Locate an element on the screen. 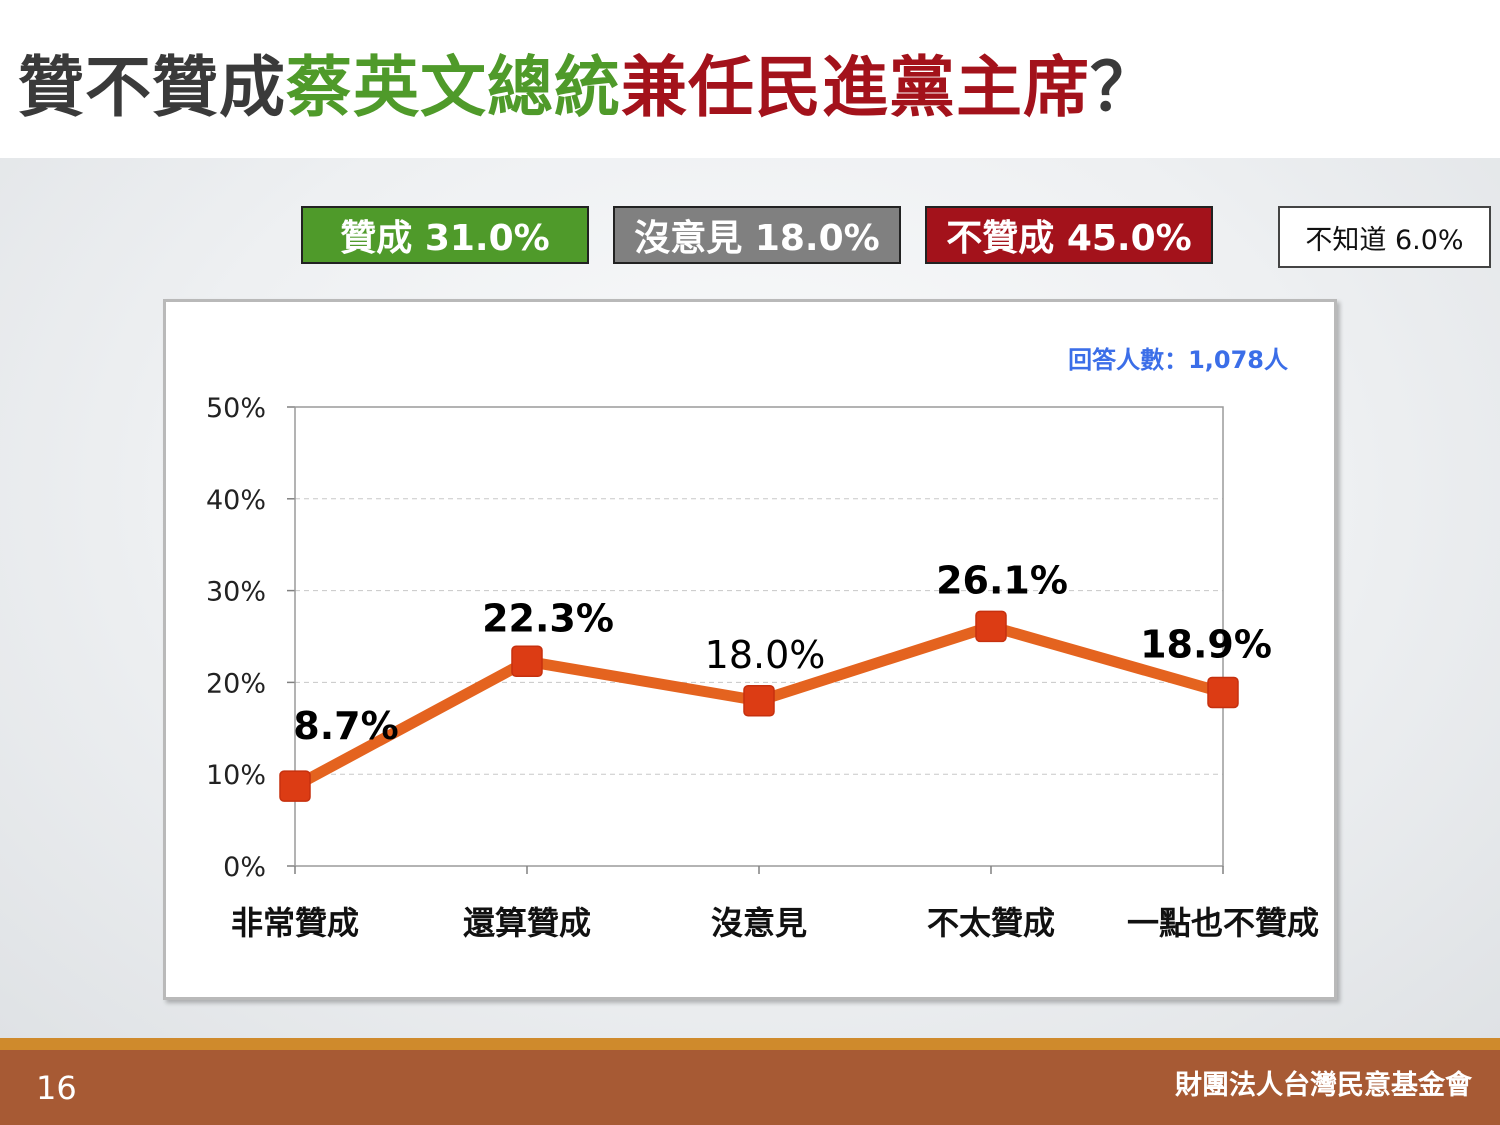 This screenshot has width=1500, height=1125. y-tick-label: 50% is located at coordinates (236, 408).